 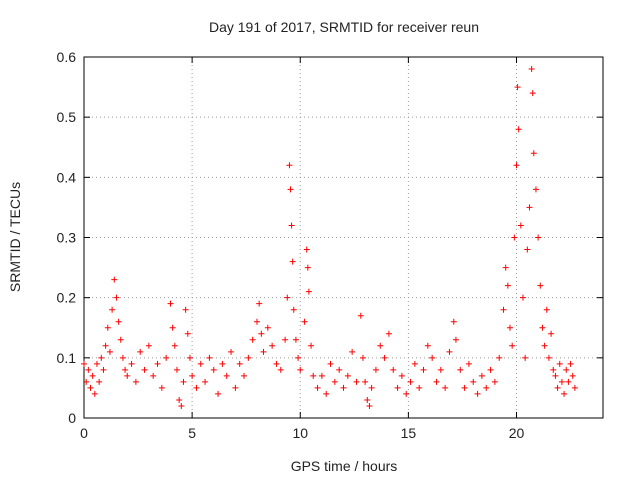 What do you see at coordinates (67, 238) in the screenshot?
I see `y-tick-label: 0.3` at bounding box center [67, 238].